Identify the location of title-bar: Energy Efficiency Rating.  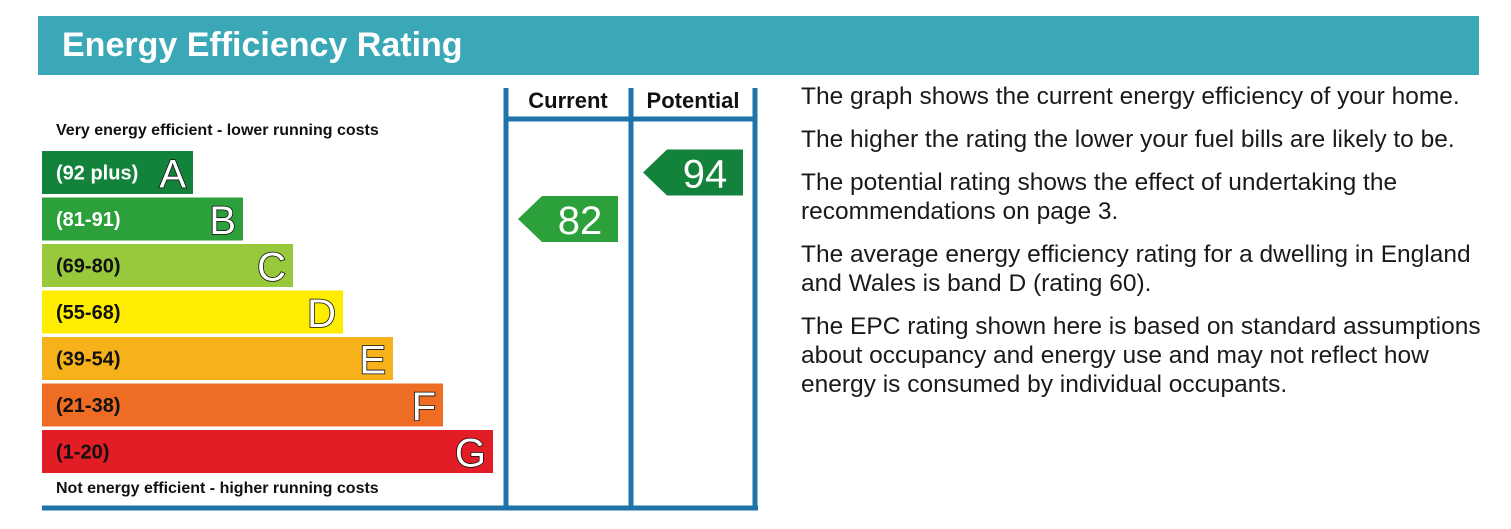
(758, 45).